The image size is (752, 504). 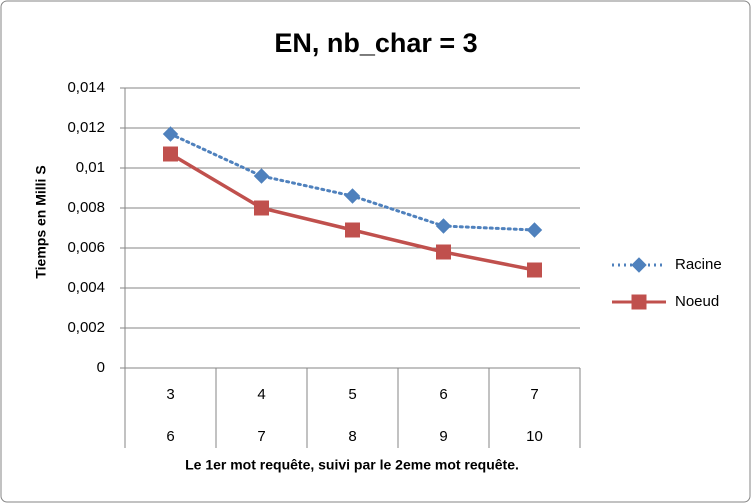 What do you see at coordinates (86, 287) in the screenshot?
I see `y-tick-label: 0,004` at bounding box center [86, 287].